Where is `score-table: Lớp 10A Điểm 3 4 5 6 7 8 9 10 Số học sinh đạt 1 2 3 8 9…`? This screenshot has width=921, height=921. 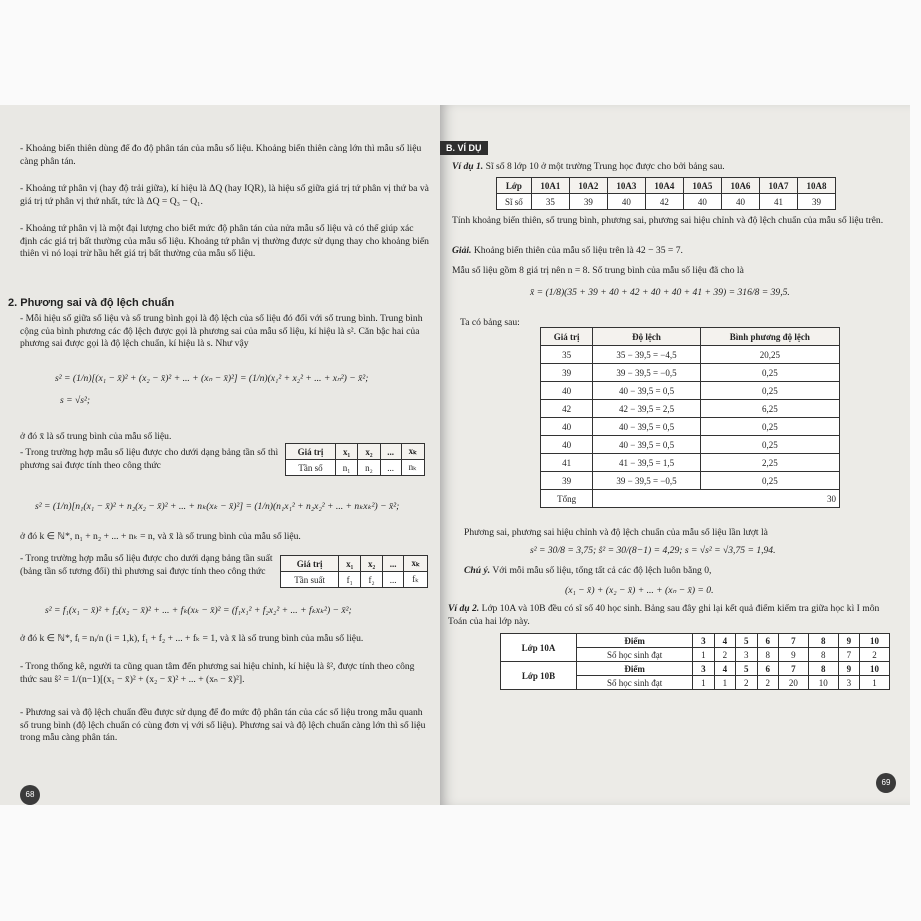
score-table: Lớp 10A Điểm 3 4 5 6 7 8 9 10 Số học sinh đạt 1 2 3 8 9… is located at coordinates (694, 661).